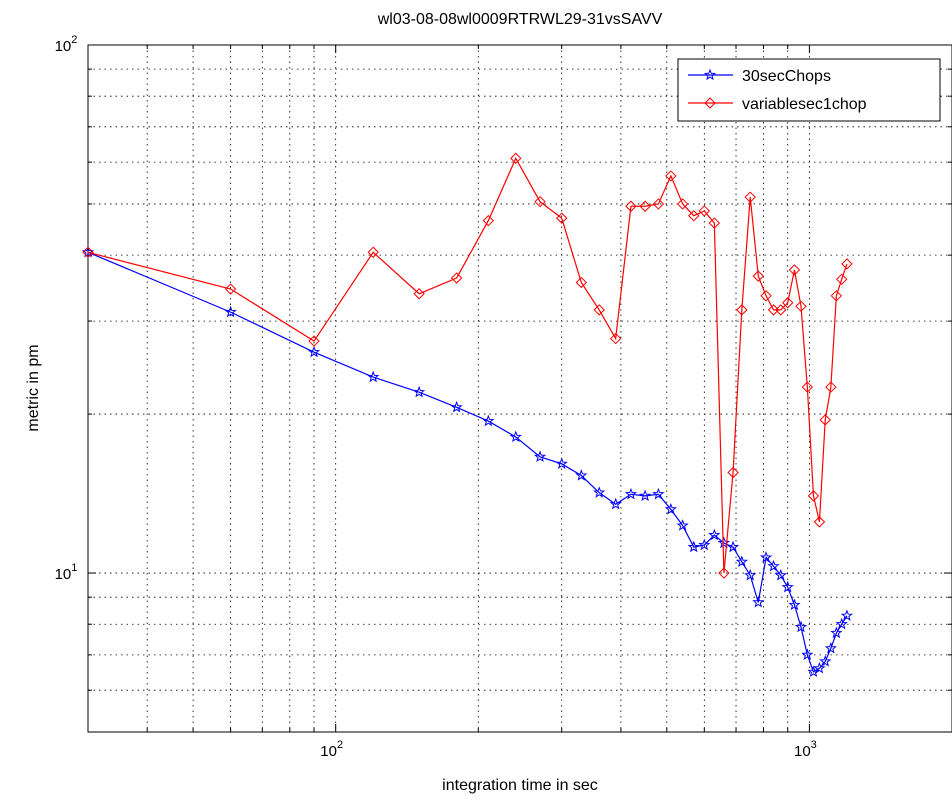 The image size is (952, 806). Describe the element at coordinates (520, 19) in the screenshot. I see `chart-title: wl03-08-08wl0009RTRWL29-31vsSAVV` at that location.